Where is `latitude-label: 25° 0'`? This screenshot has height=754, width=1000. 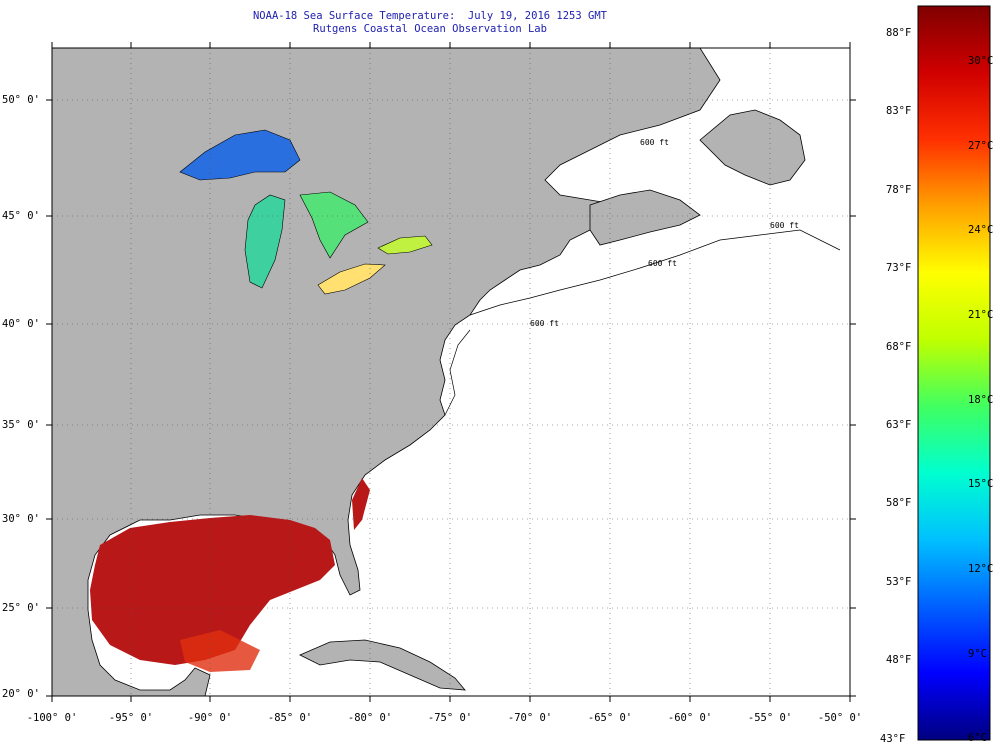
latitude-label: 25° 0' is located at coordinates (21, 608).